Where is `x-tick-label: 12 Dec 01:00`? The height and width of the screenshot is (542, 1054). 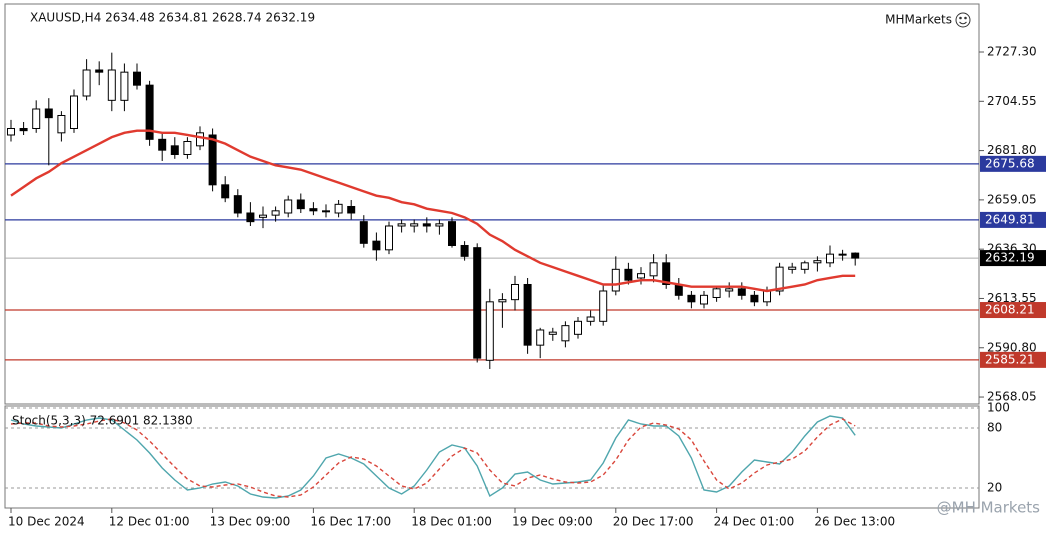
x-tick-label: 12 Dec 01:00 is located at coordinates (149, 522).